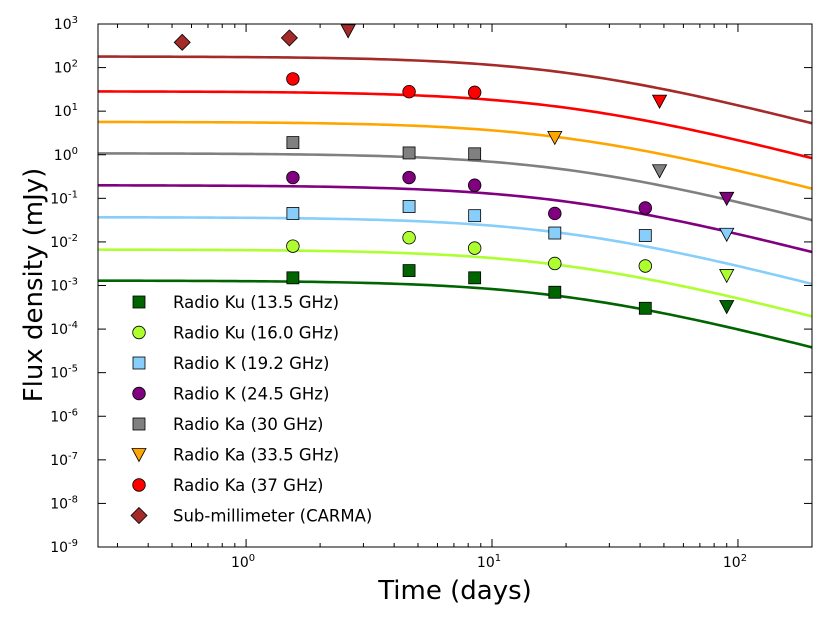 This screenshot has width=830, height=623. Describe the element at coordinates (256, 455) in the screenshot. I see `legend-label-5: Radio Ka (33.5 GHz)` at that location.